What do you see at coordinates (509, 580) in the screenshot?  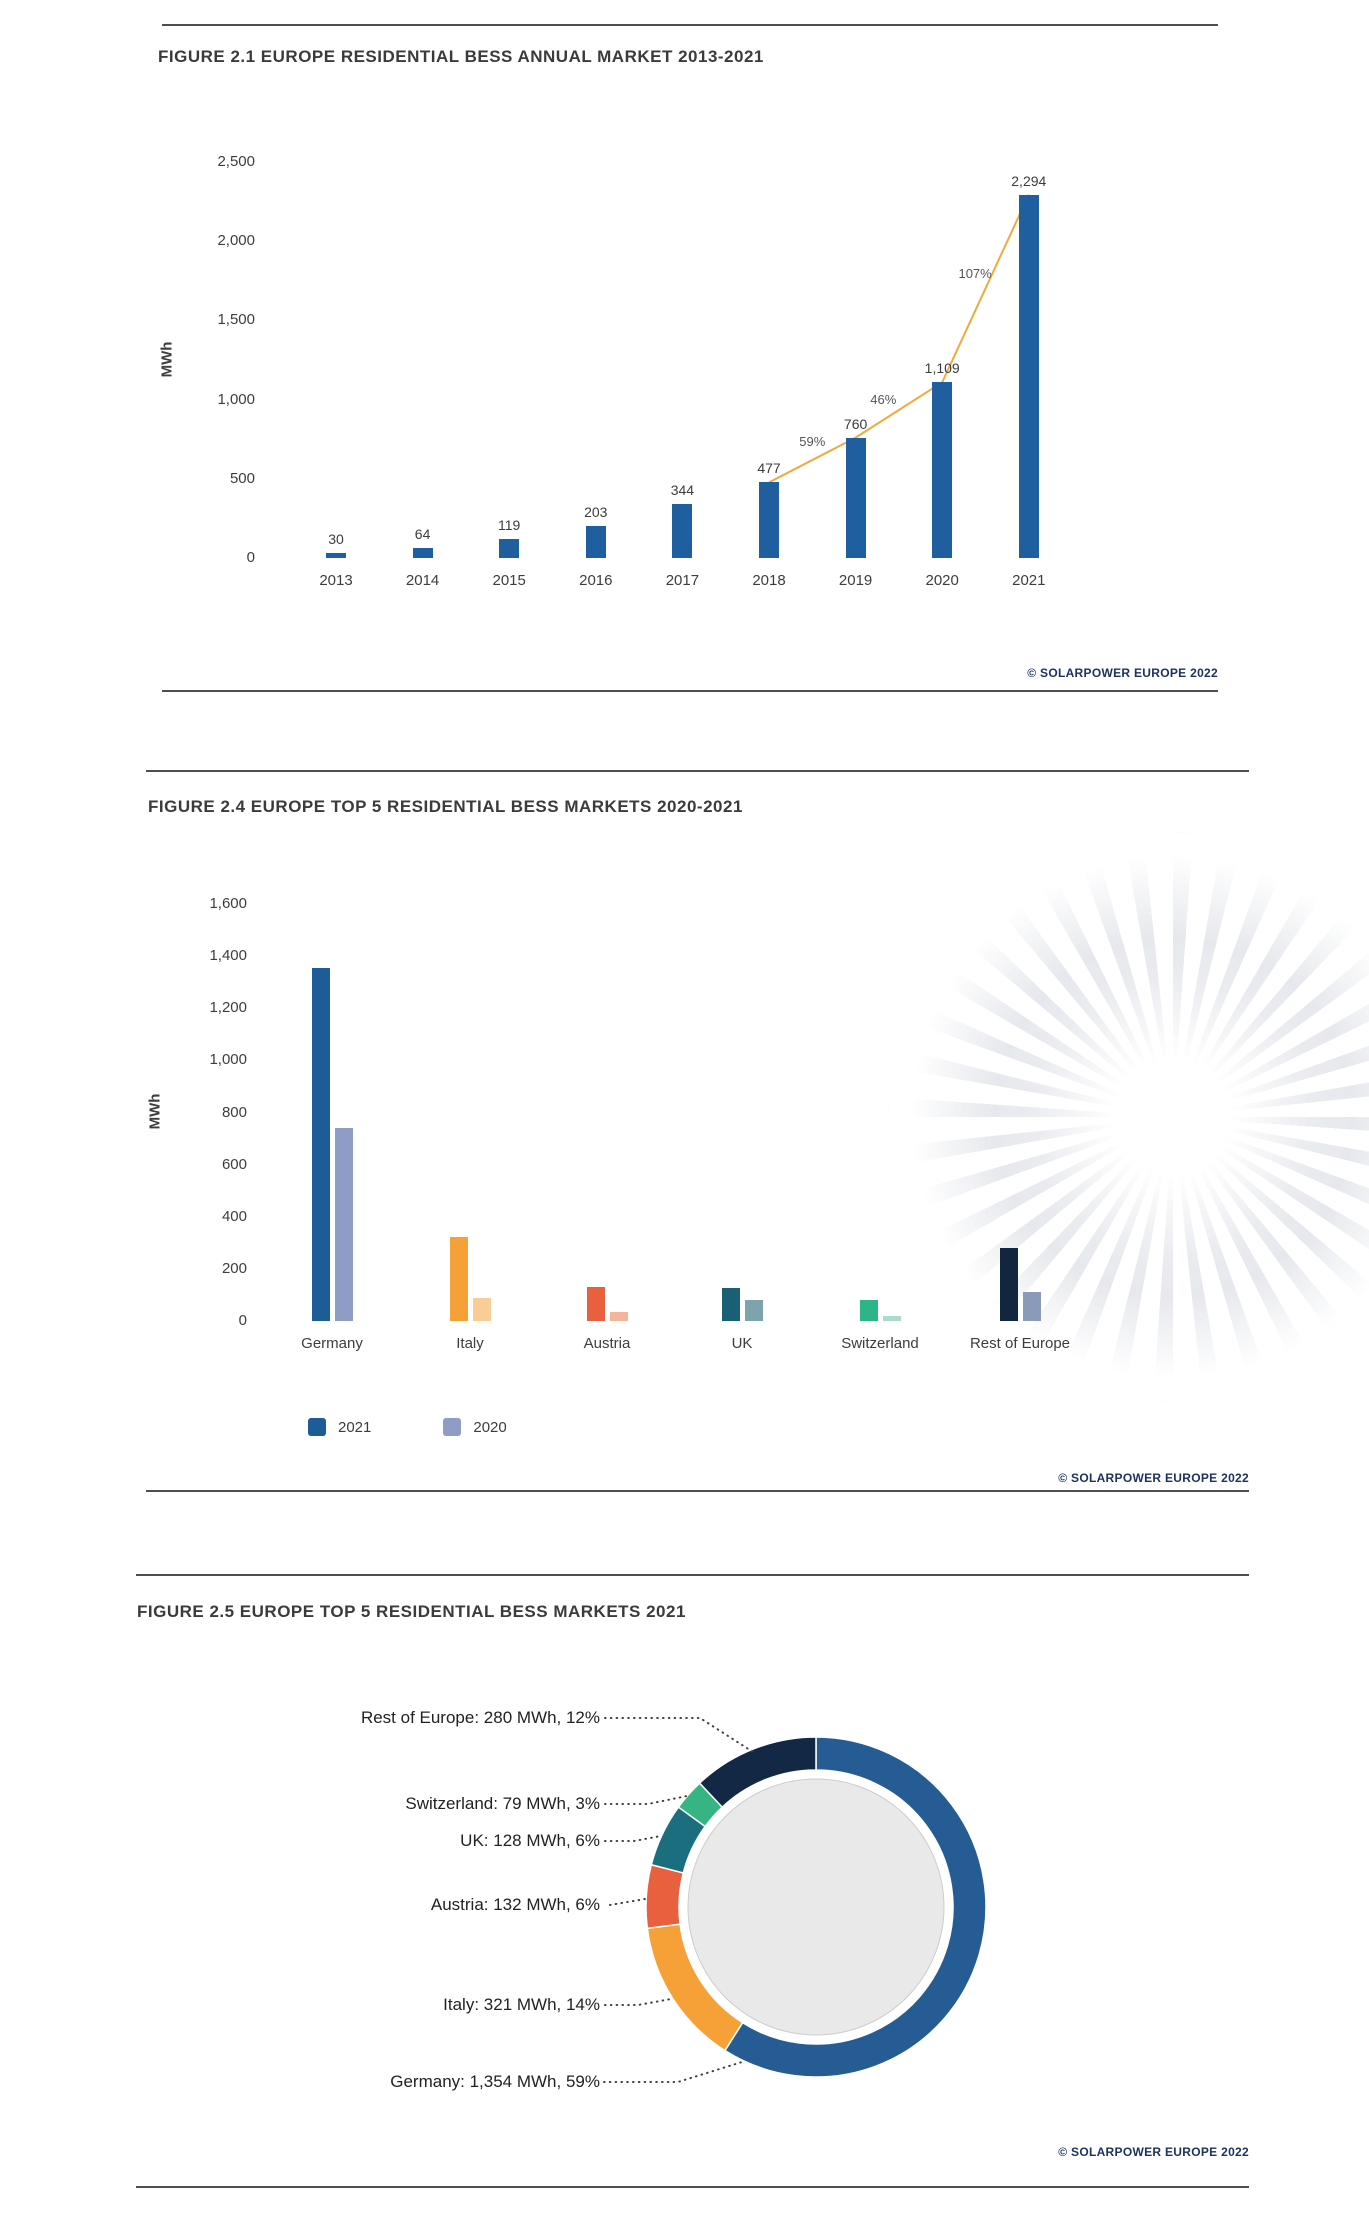 I see `x-axis-label: 2015` at bounding box center [509, 580].